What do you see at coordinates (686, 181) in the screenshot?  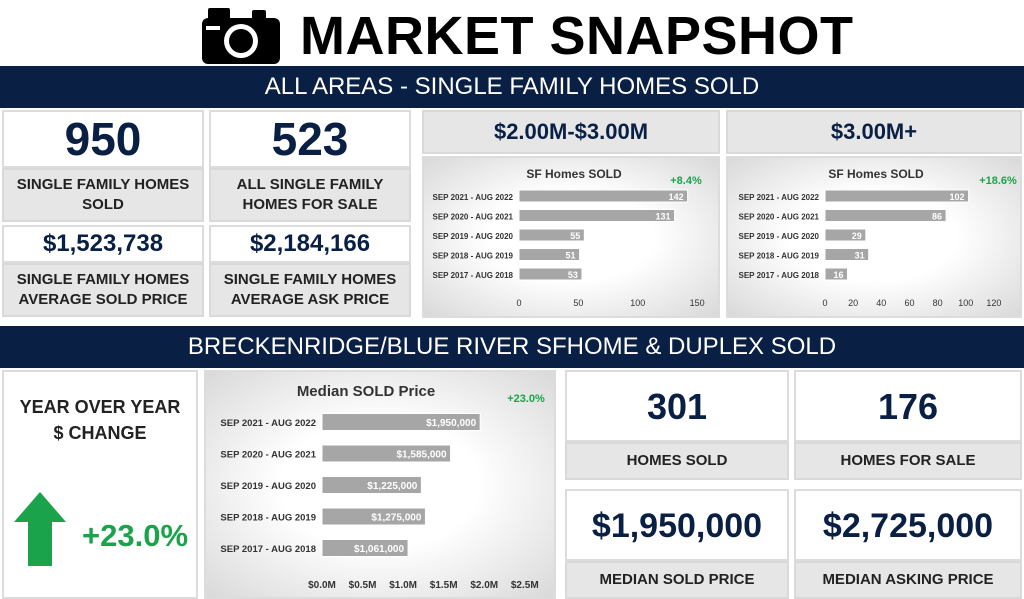 I see `change-badge: +8.4%` at bounding box center [686, 181].